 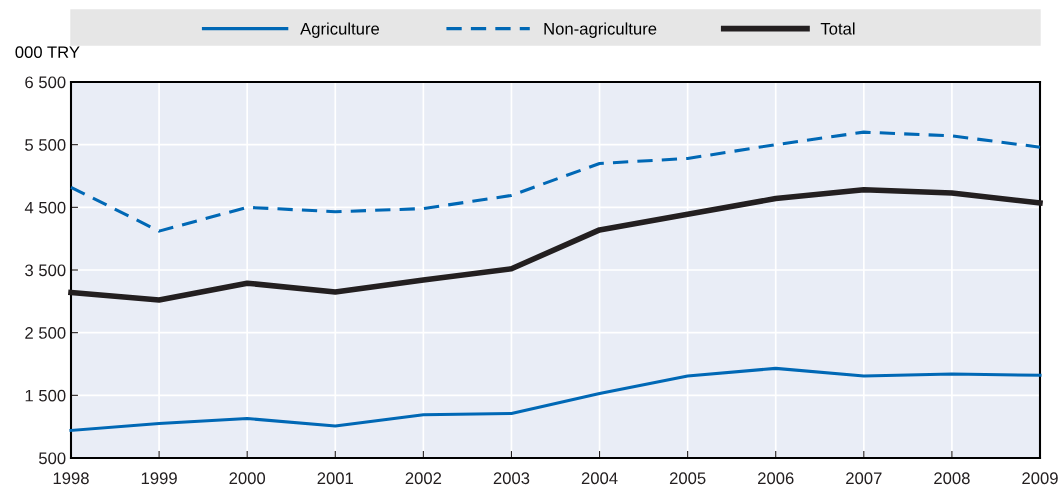 I want to click on x-tick-label: 1999, so click(x=159, y=478).